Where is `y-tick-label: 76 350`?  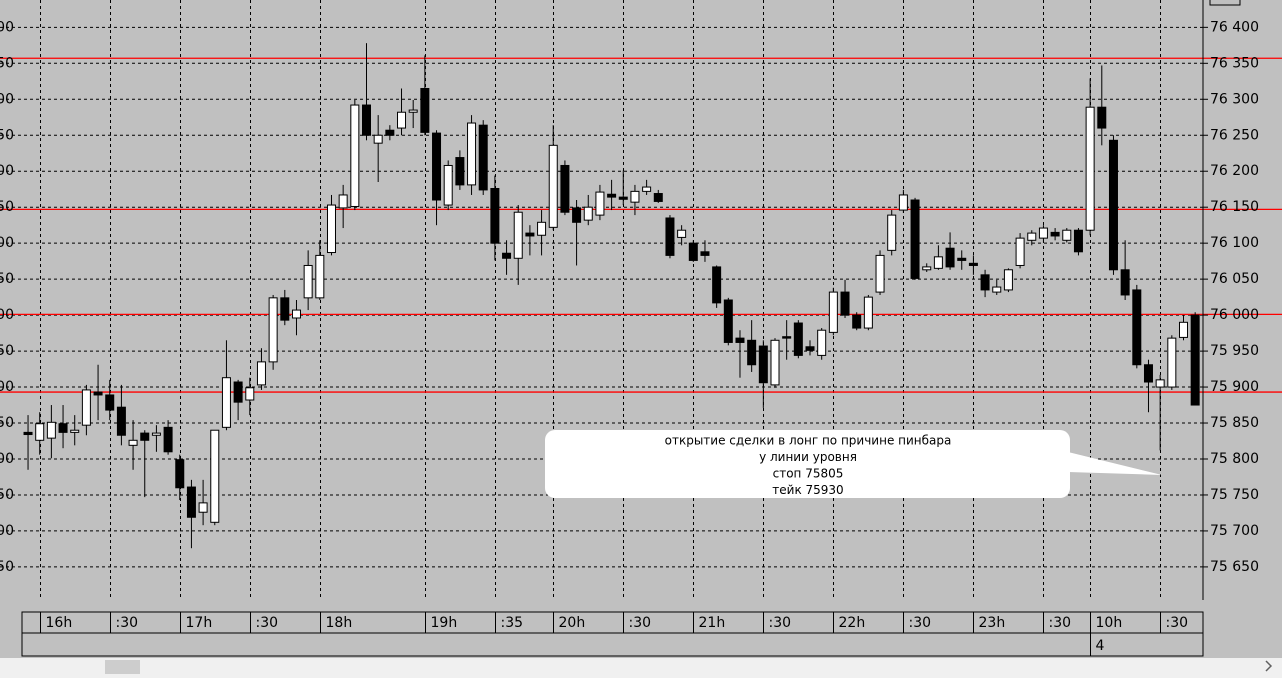
y-tick-label: 76 350 is located at coordinates (1234, 63).